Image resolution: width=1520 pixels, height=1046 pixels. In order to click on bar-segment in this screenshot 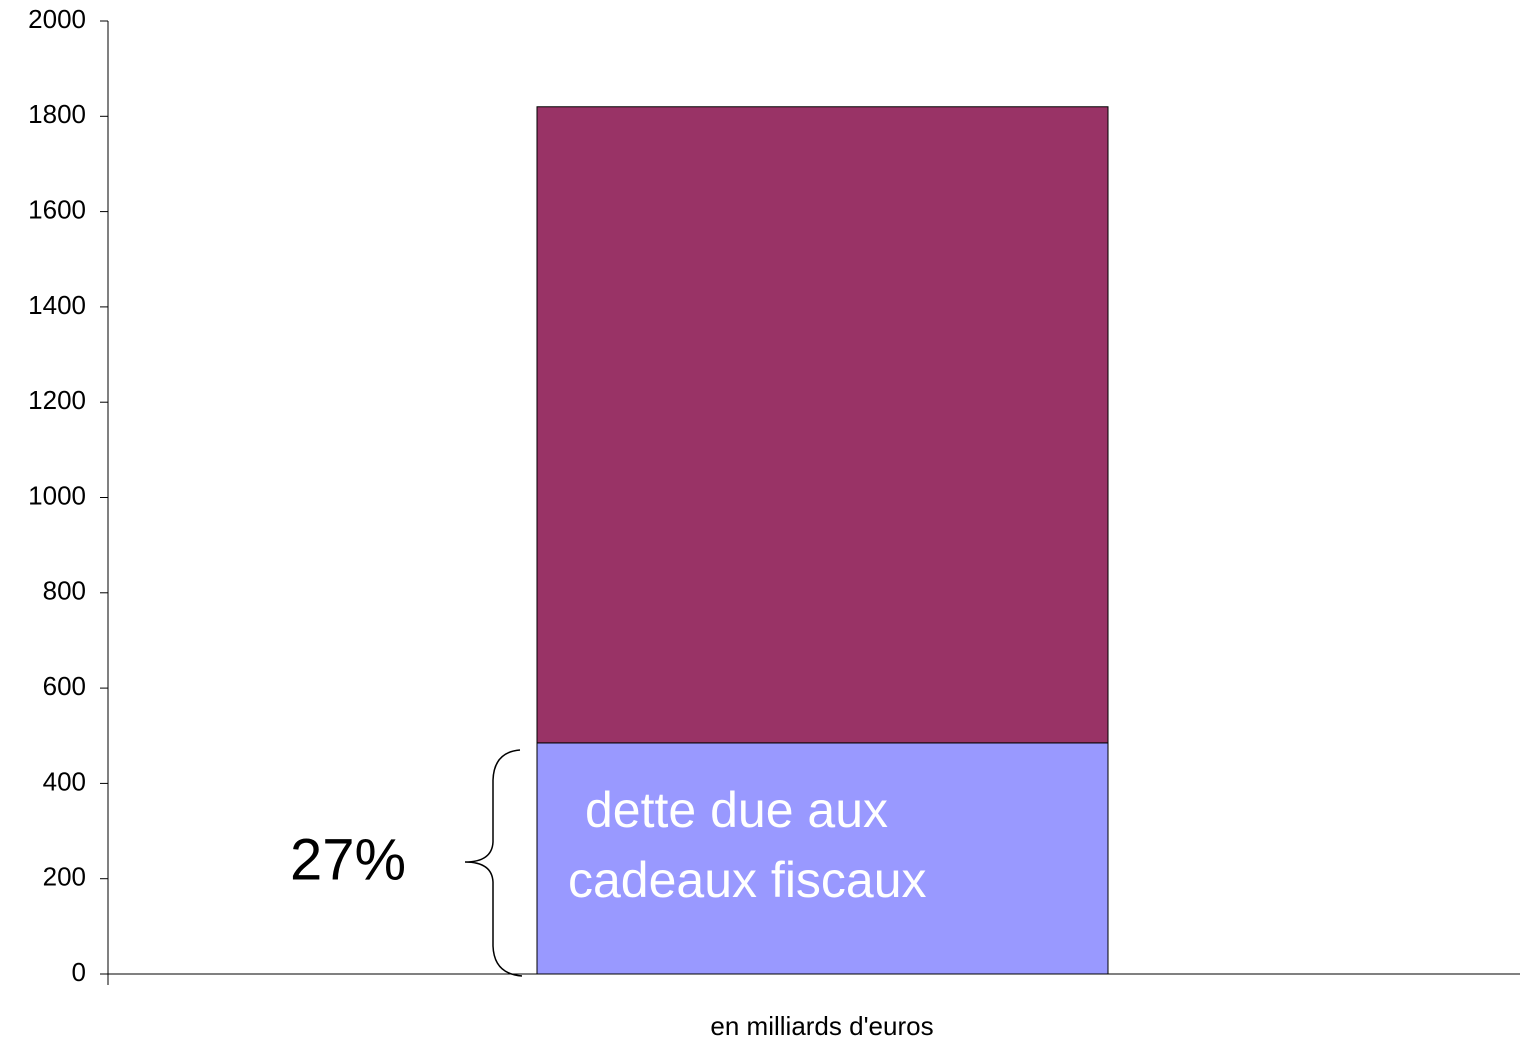, I will do `click(822, 858)`.